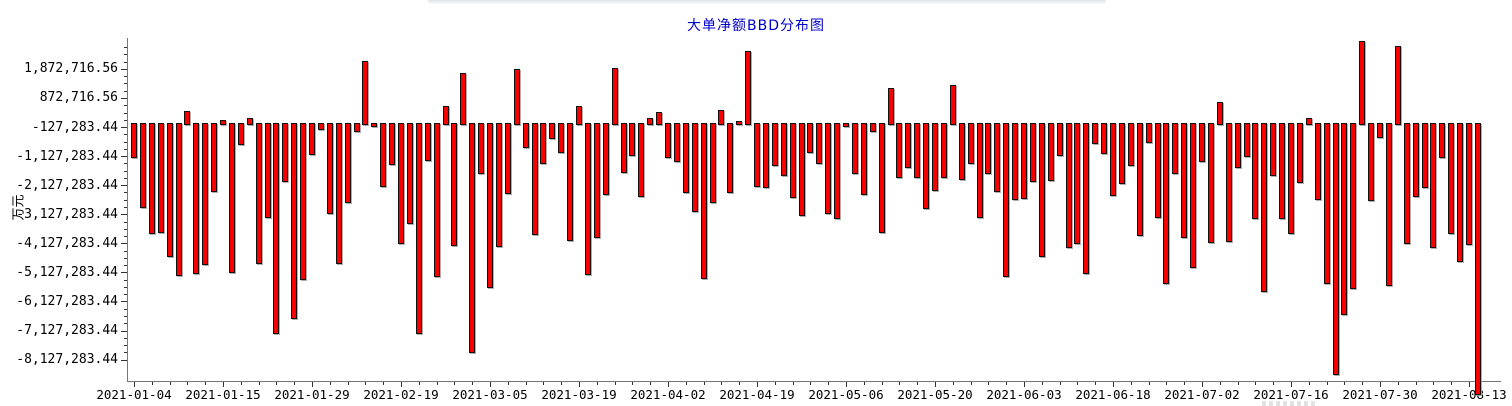  I want to click on y-tick-label: -8,127,283.44, so click(67, 360).